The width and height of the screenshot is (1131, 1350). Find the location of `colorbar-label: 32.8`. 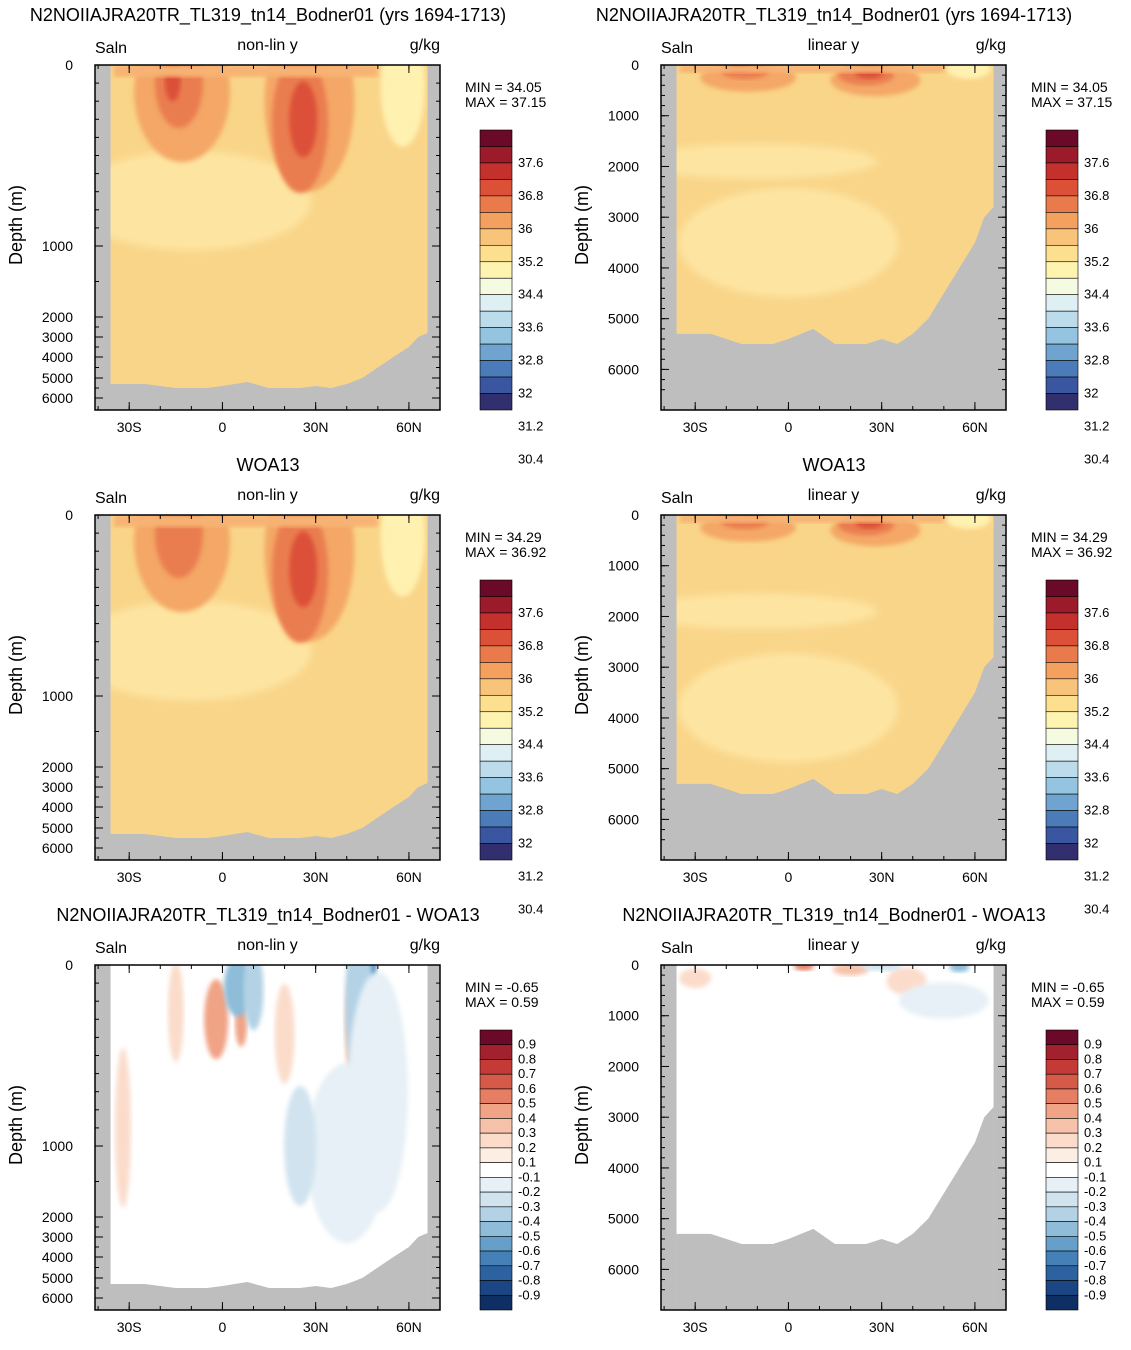

colorbar-label: 32.8 is located at coordinates (530, 810).